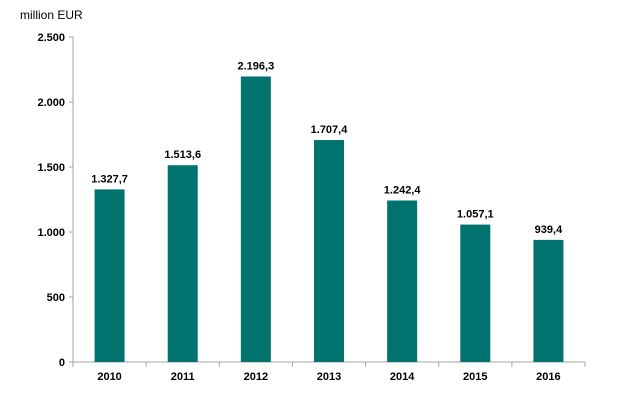 This screenshot has height=408, width=621. Describe the element at coordinates (109, 377) in the screenshot. I see `x-tick-label-2010: 2010` at that location.